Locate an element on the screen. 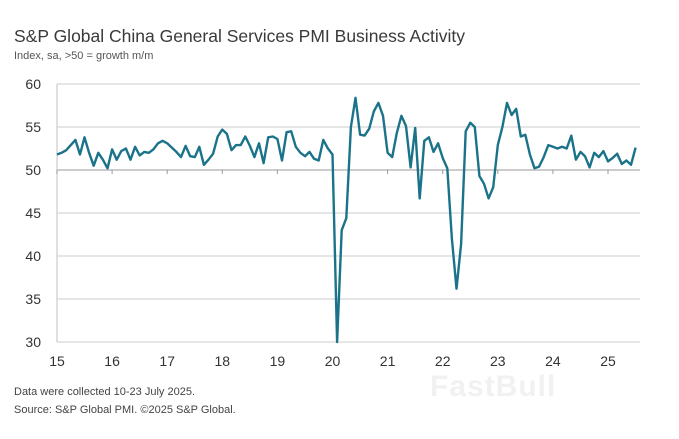 This screenshot has width=679, height=439. y-tick-label: 50 is located at coordinates (33, 170).